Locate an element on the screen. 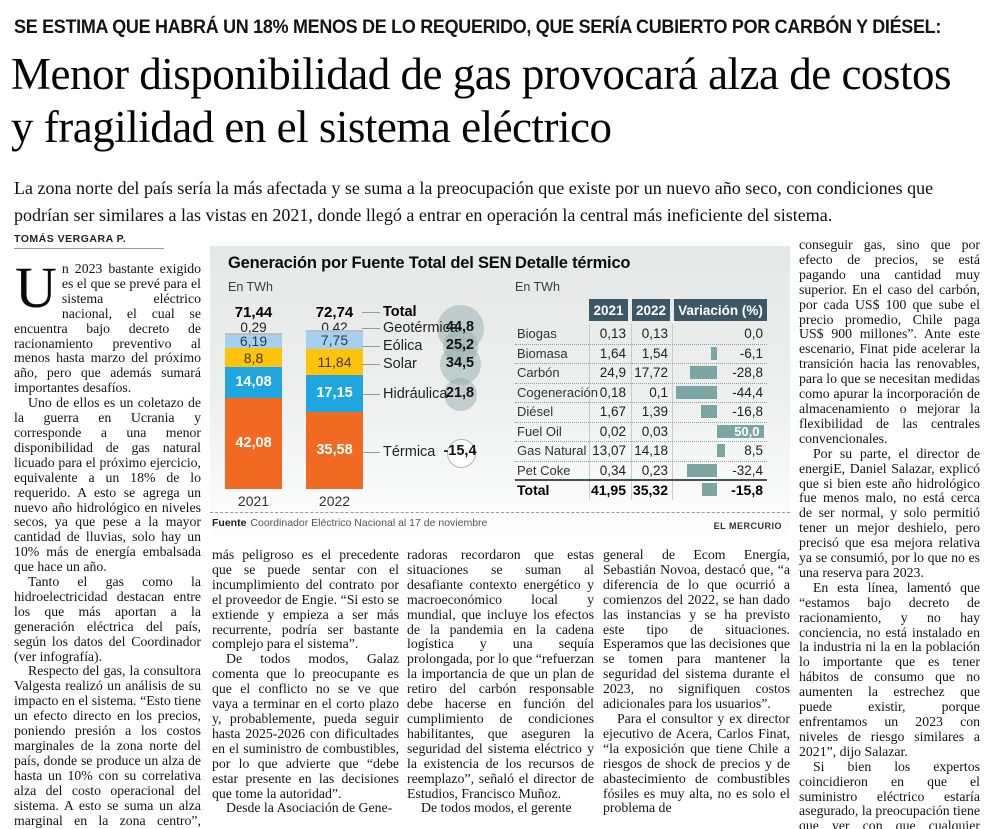  table-row-label: Diésel is located at coordinates (535, 411).